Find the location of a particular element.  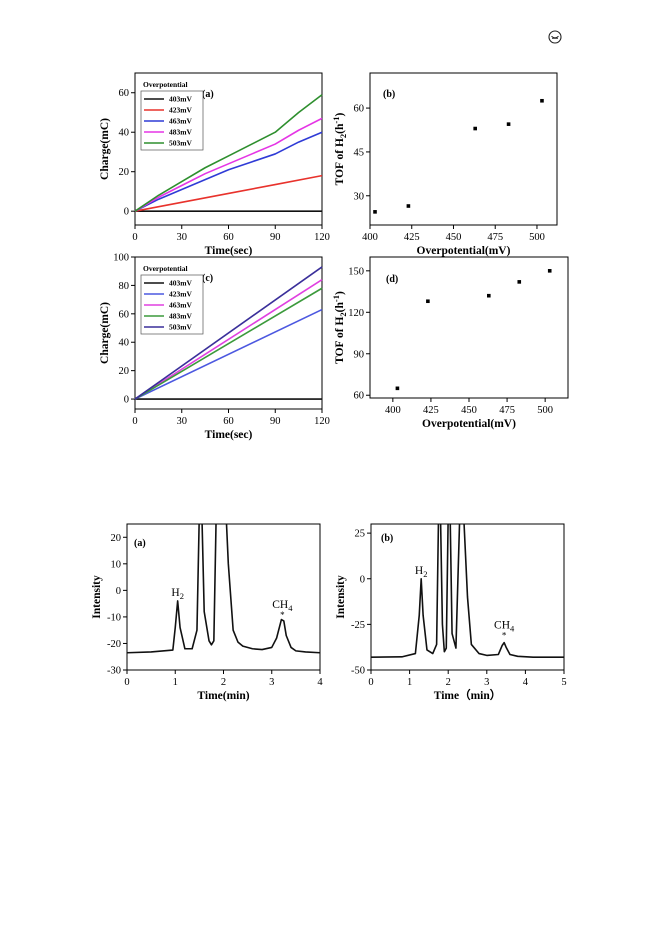

fig1c-legend-entry: 483mV is located at coordinates (180, 316).